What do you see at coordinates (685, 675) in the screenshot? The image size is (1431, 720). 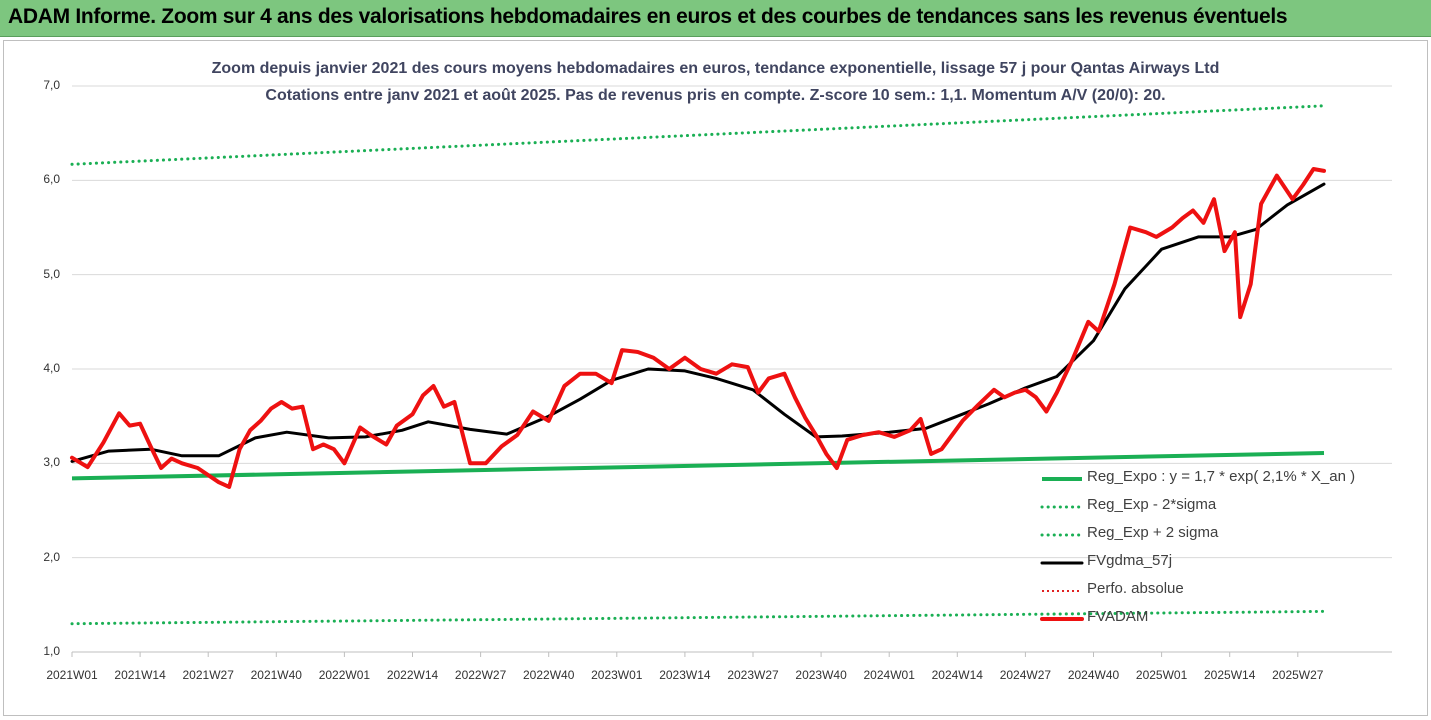 I see `x-tick-label: 2023W14` at bounding box center [685, 675].